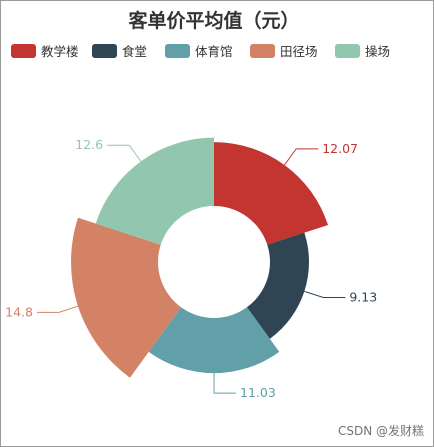  What do you see at coordinates (258, 392) in the screenshot?
I see `value-label: 11.03` at bounding box center [258, 392].